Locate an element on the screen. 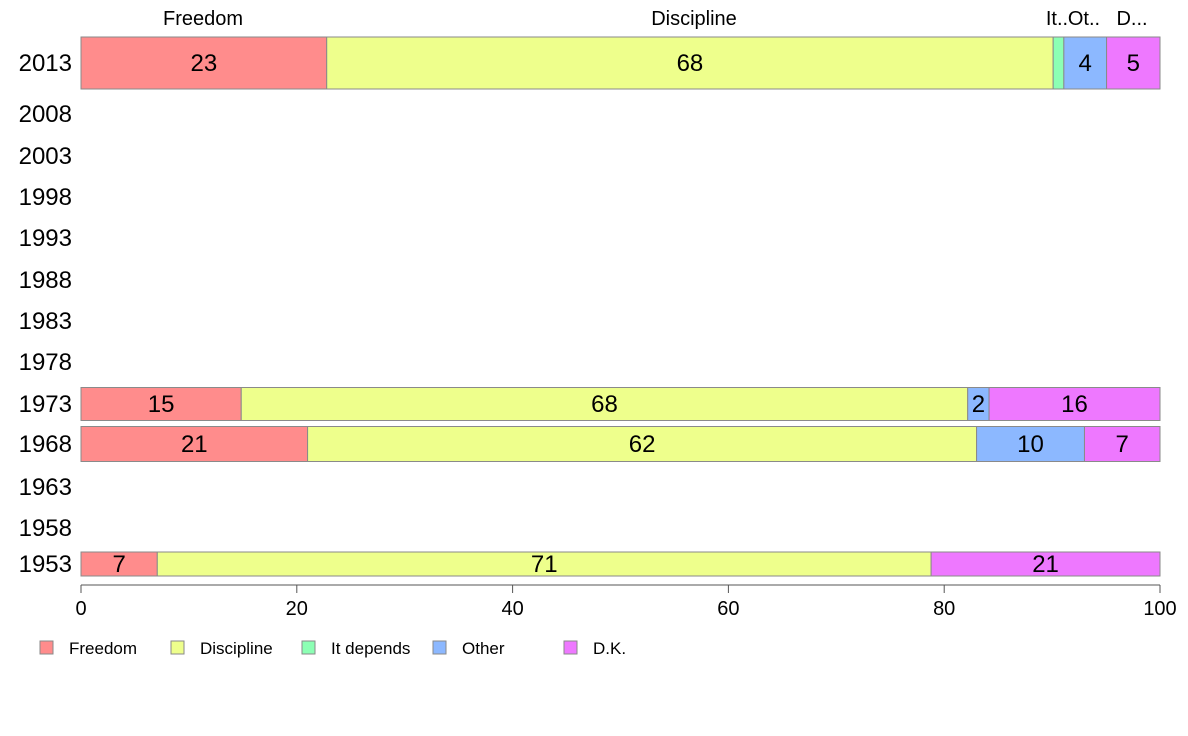 This screenshot has height=736, width=1188. segment-label-2013-3: 4 is located at coordinates (1085, 63).